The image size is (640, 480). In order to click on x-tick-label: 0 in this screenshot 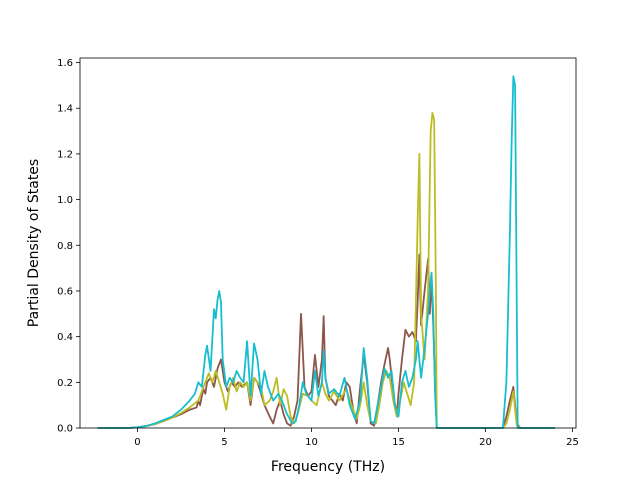, I will do `click(137, 442)`.